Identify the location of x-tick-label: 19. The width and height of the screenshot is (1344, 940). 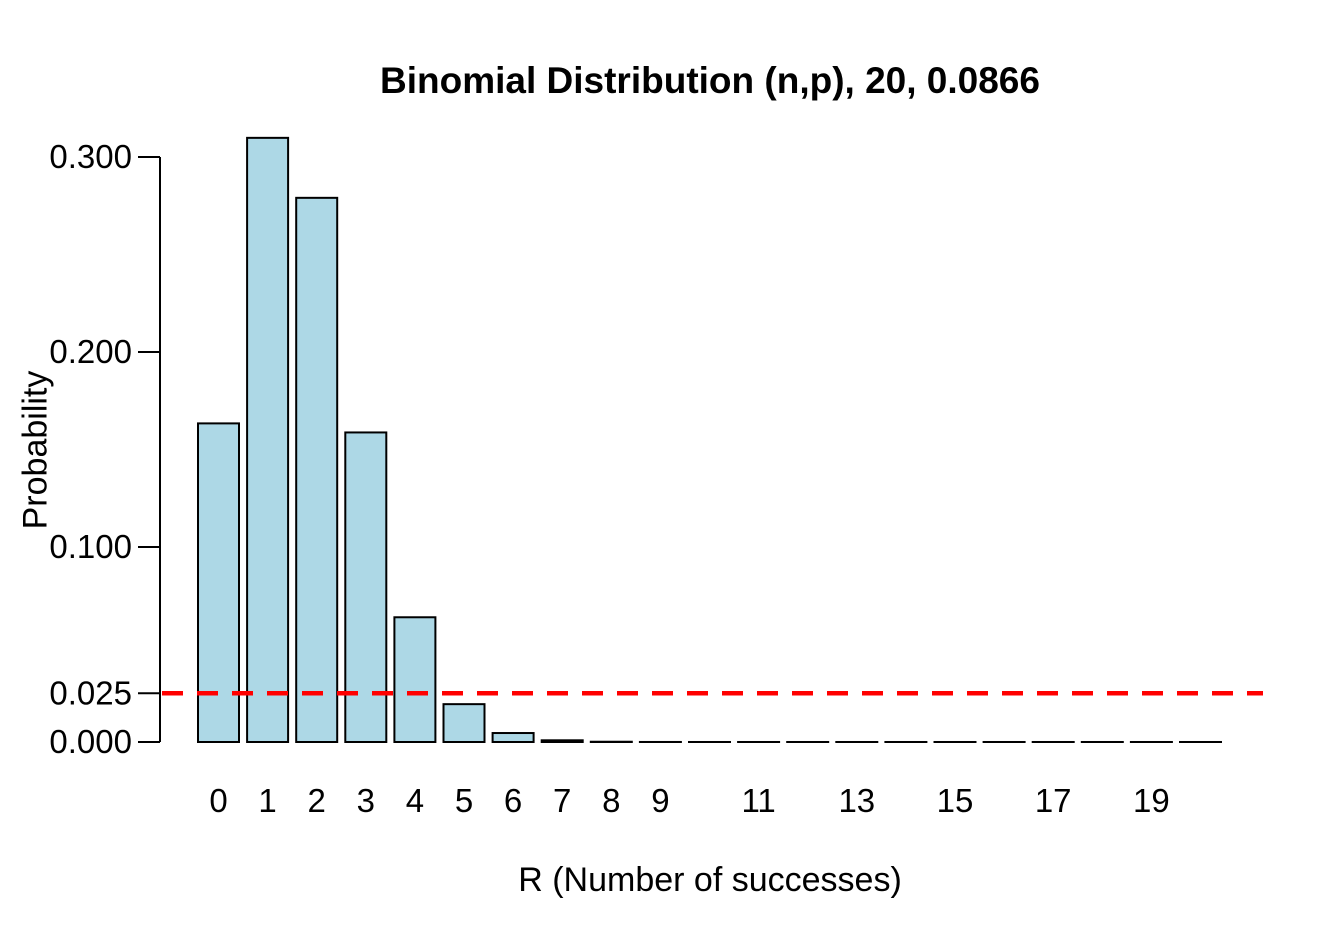
(1151, 800).